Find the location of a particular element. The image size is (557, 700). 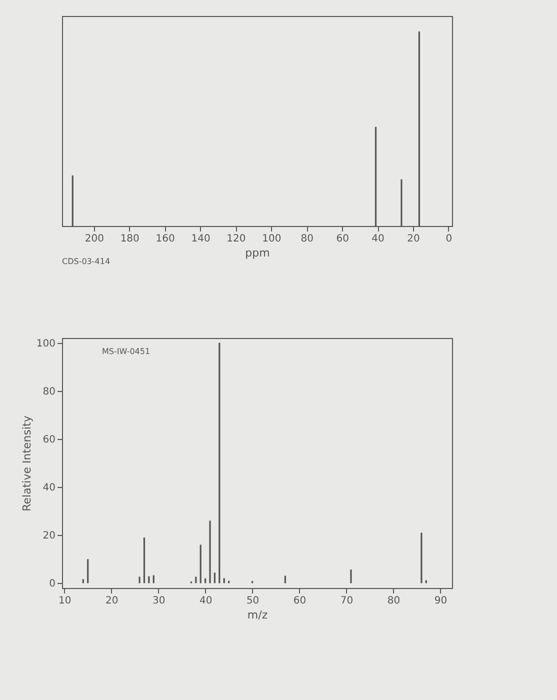

x-tick-label: 120 is located at coordinates (236, 239).